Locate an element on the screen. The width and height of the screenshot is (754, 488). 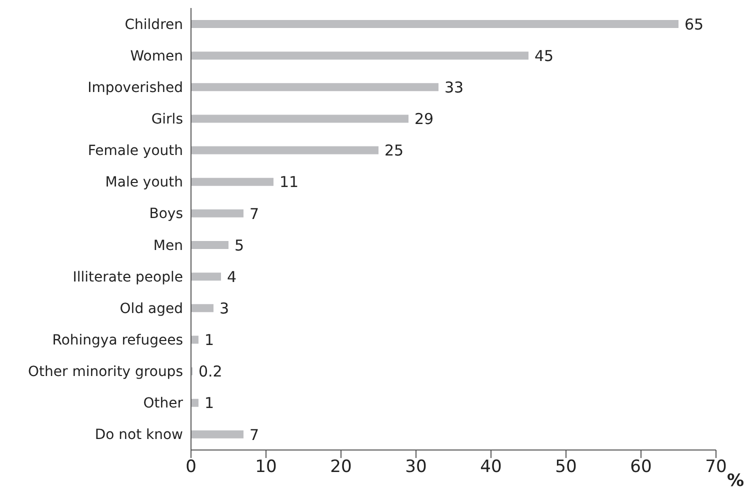
data-label: 65 is located at coordinates (694, 24).